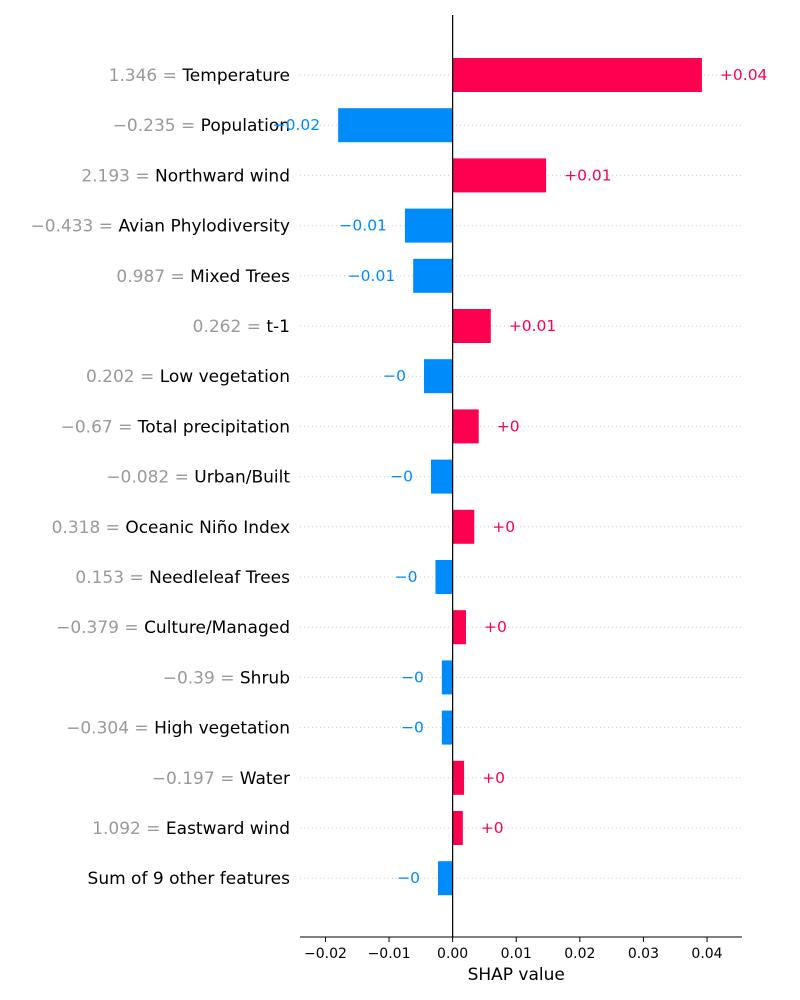  What do you see at coordinates (99, 578) in the screenshot?
I see `feature-value: 0.153` at bounding box center [99, 578].